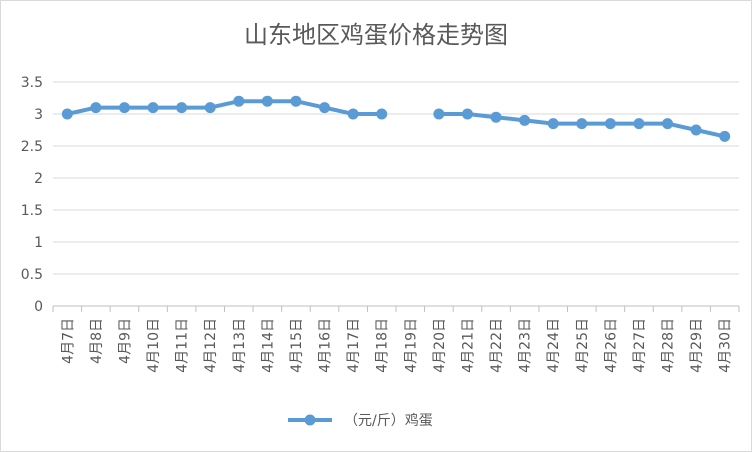 The height and width of the screenshot is (452, 752). What do you see at coordinates (310, 420) in the screenshot?
I see `legend-dot-marker` at bounding box center [310, 420].